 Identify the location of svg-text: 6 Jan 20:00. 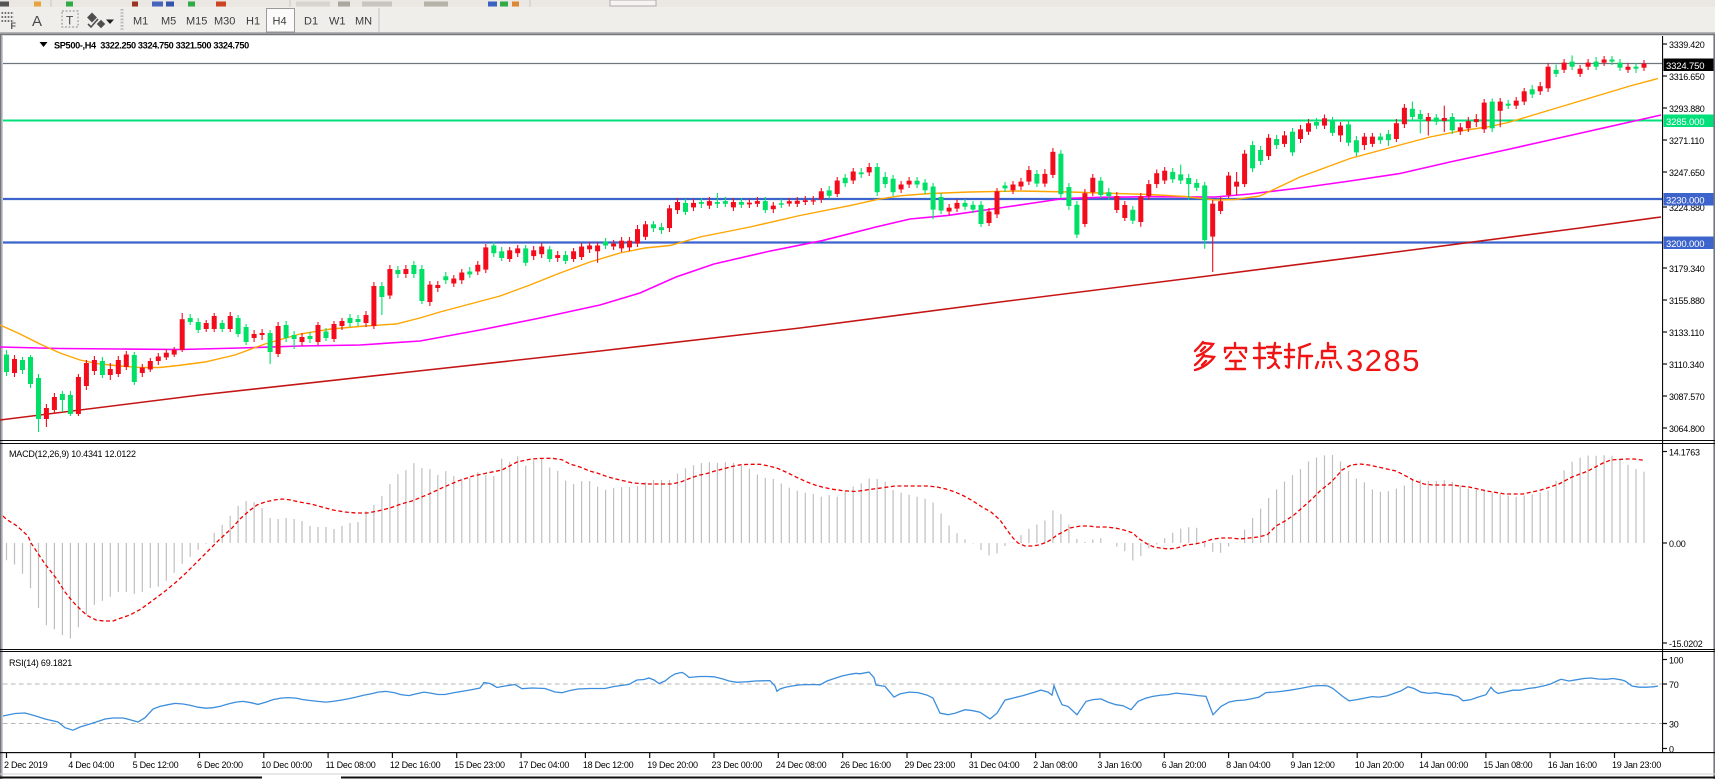
(1184, 765).